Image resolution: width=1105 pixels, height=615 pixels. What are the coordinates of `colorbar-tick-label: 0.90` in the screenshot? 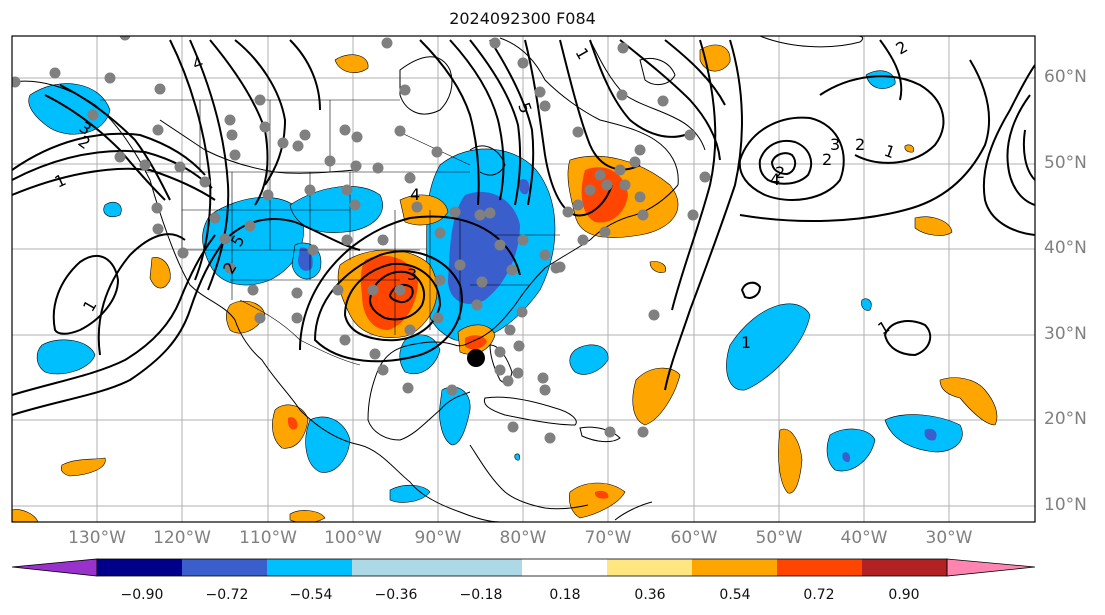 It's located at (904, 595).